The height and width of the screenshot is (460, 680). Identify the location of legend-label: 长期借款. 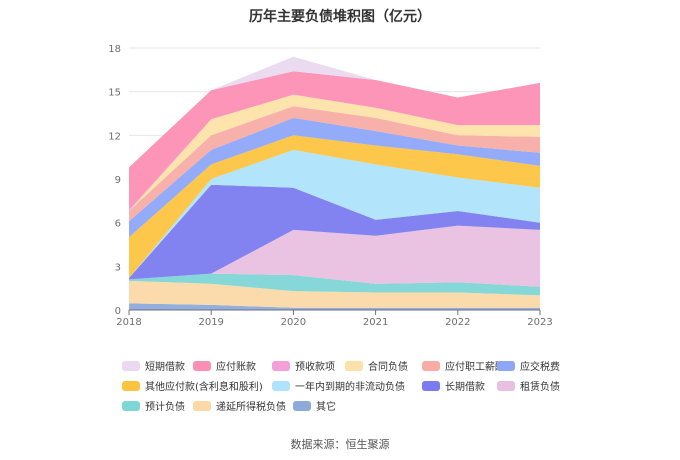
(465, 387).